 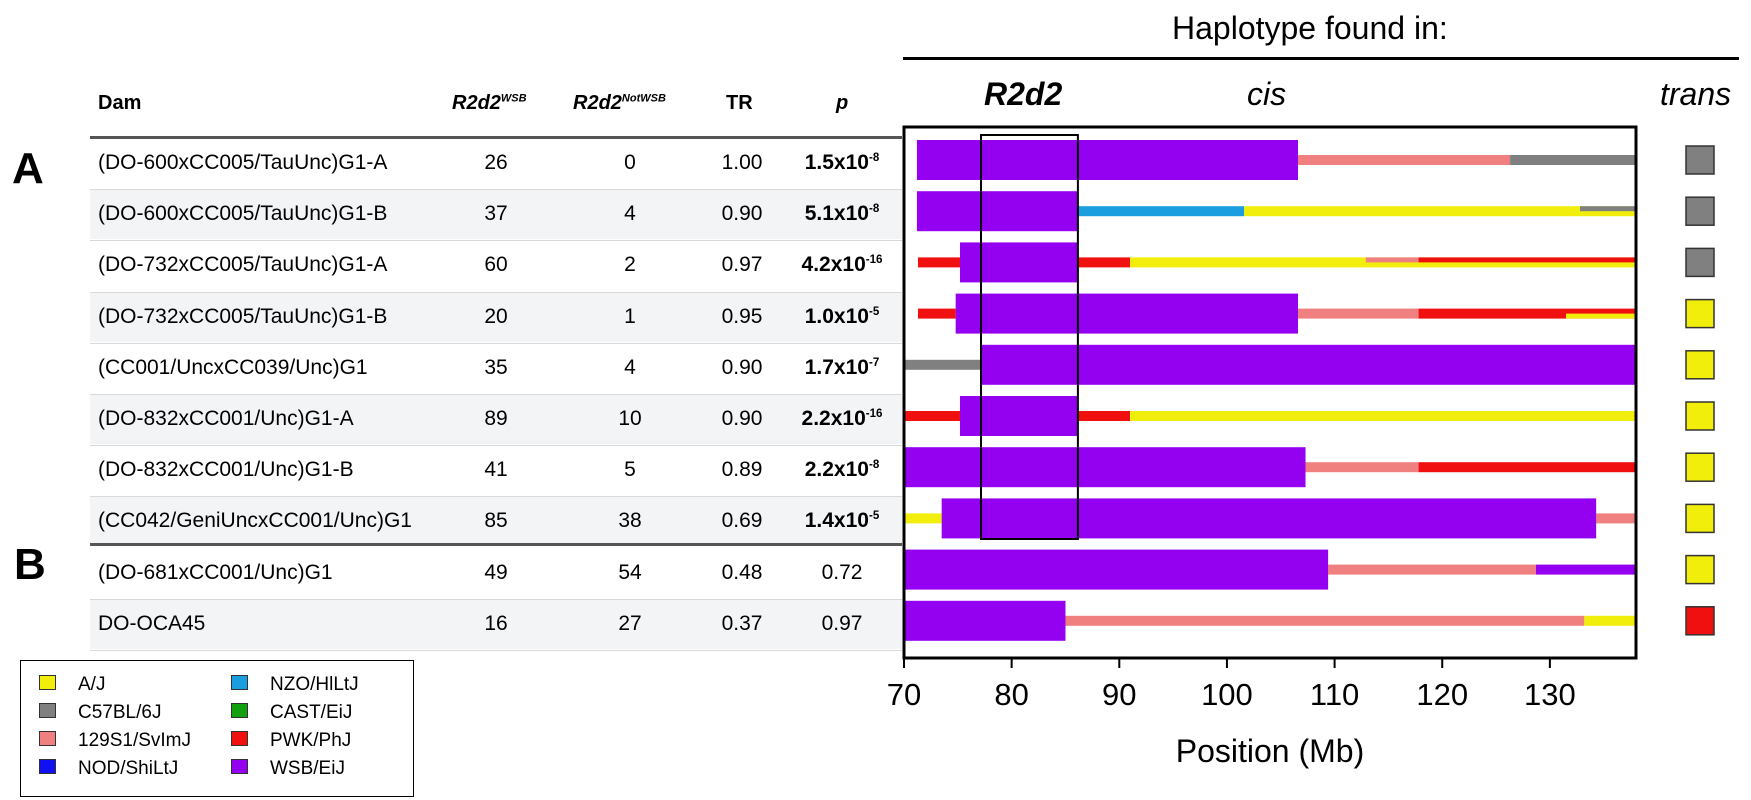 What do you see at coordinates (1267, 94) in the screenshot?
I see `cis-label: cis` at bounding box center [1267, 94].